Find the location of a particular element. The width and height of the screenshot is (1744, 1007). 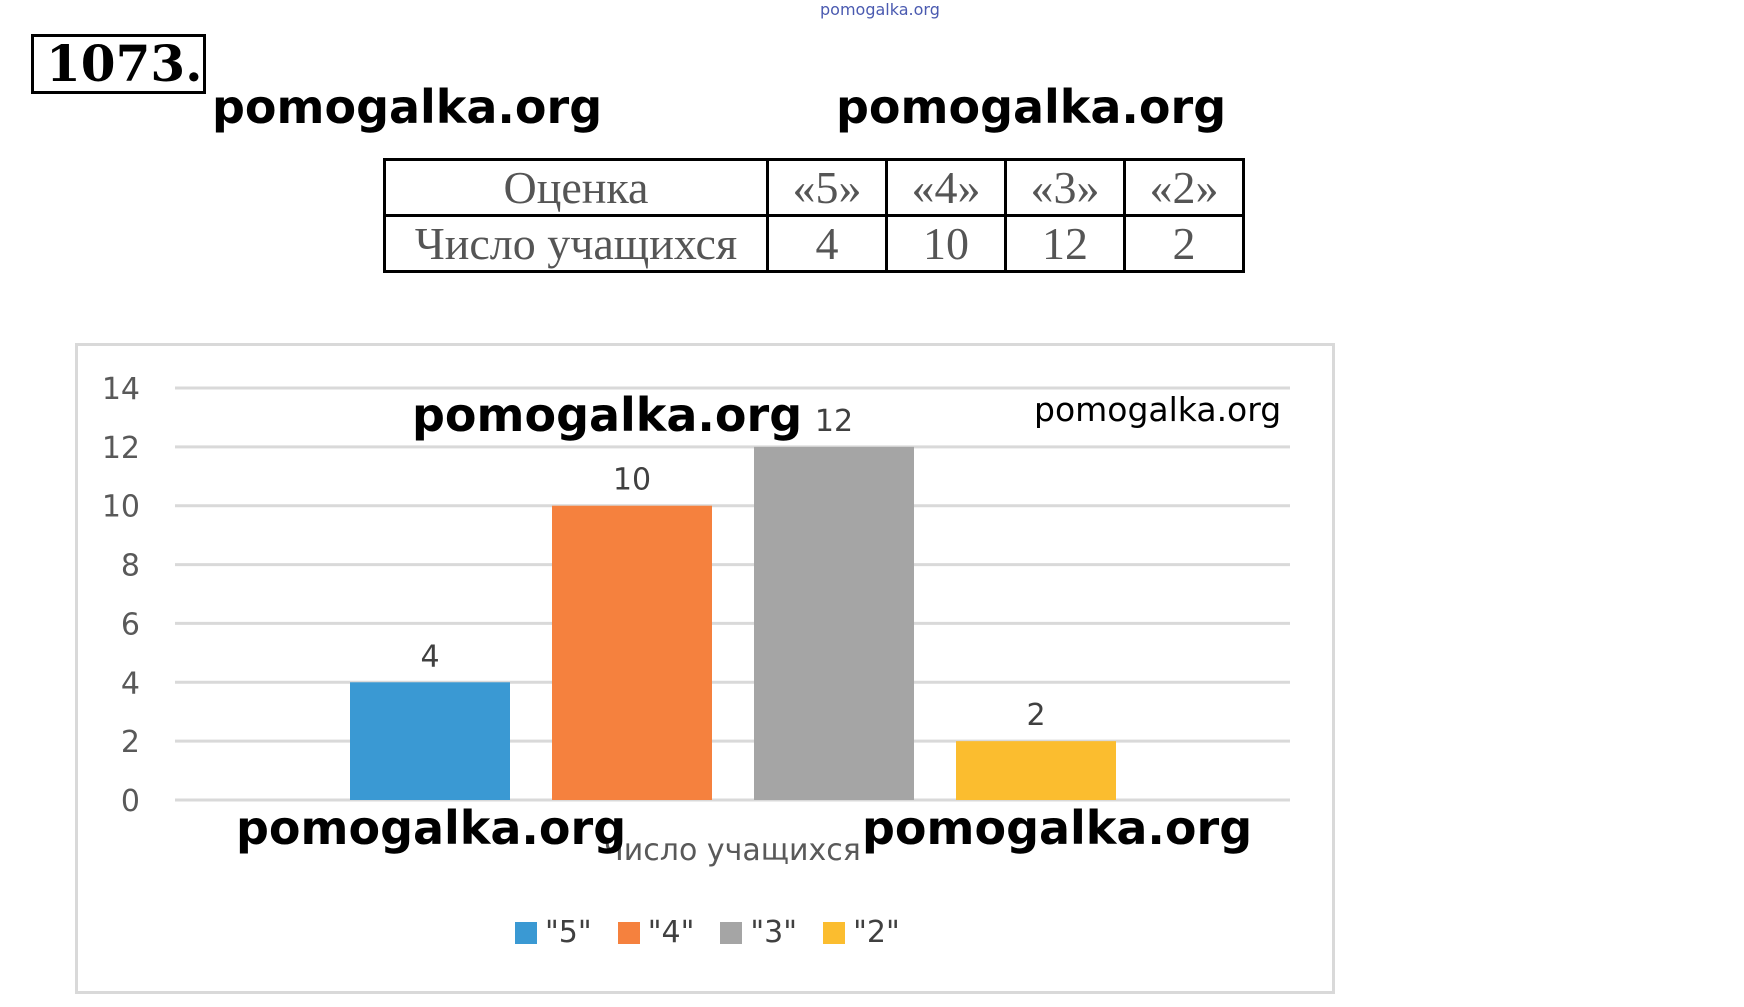

y-tick-label: 2 is located at coordinates (130, 742).